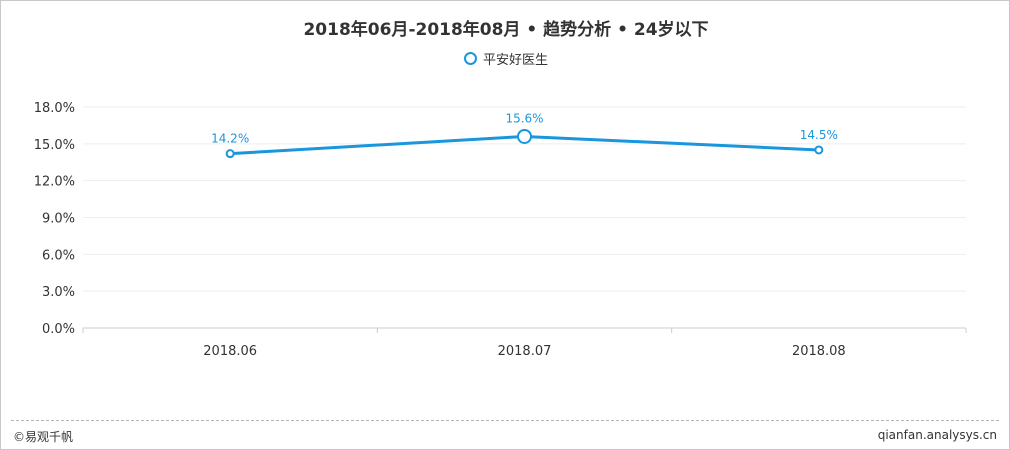 This screenshot has width=1010, height=450. Describe the element at coordinates (937, 435) in the screenshot. I see `footer-site: qianfan.analysys.cn` at that location.